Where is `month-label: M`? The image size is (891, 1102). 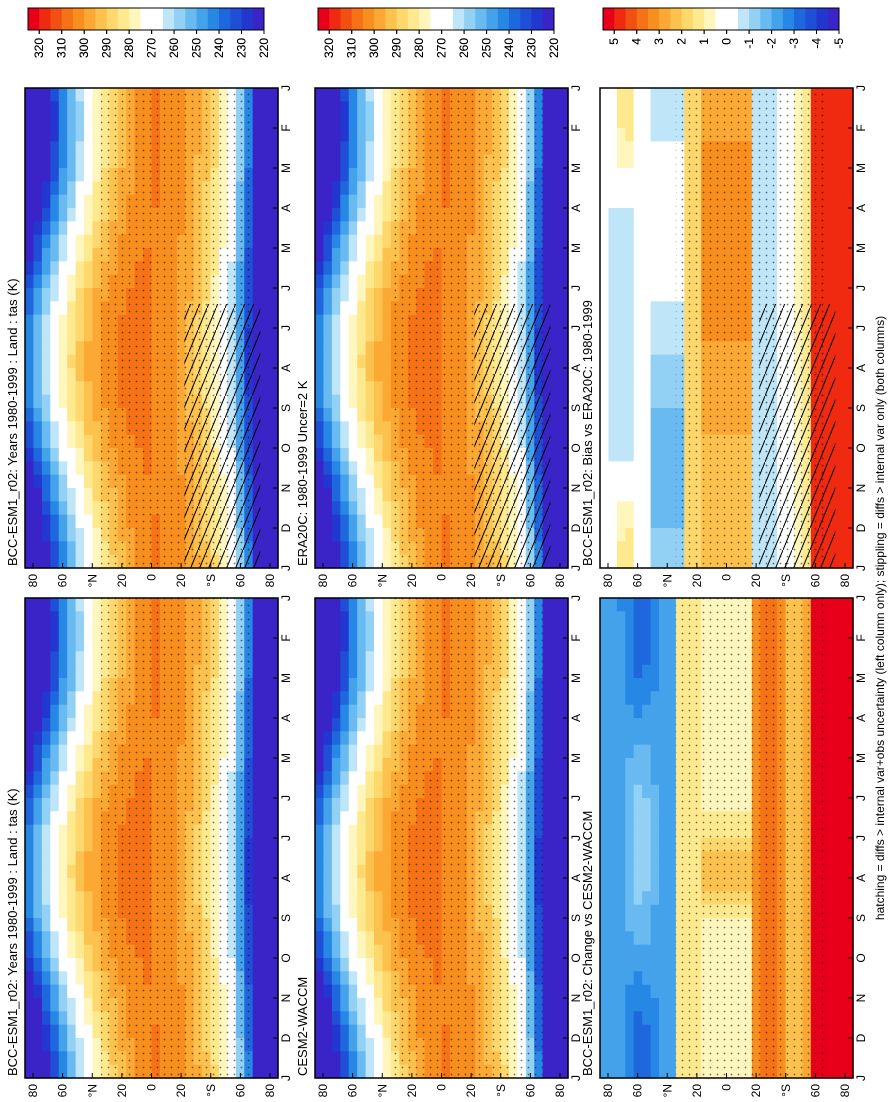 month-label: M is located at coordinates (286, 758).